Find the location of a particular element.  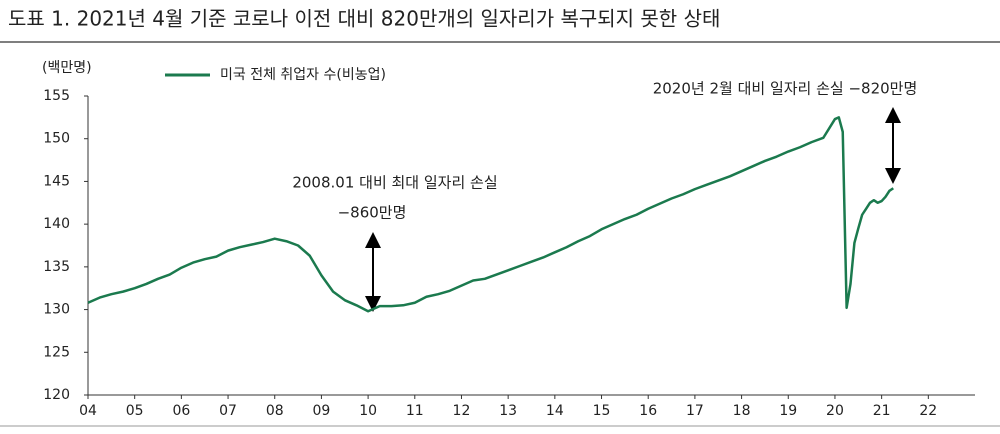

x-tick-label: 12 is located at coordinates (462, 411).